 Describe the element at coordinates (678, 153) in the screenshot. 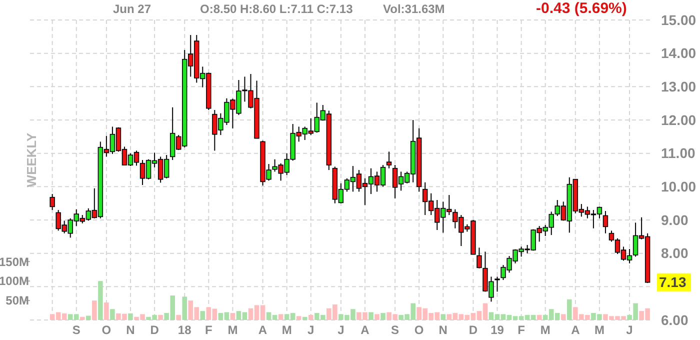

I see `y-tick-label: 11.00` at that location.